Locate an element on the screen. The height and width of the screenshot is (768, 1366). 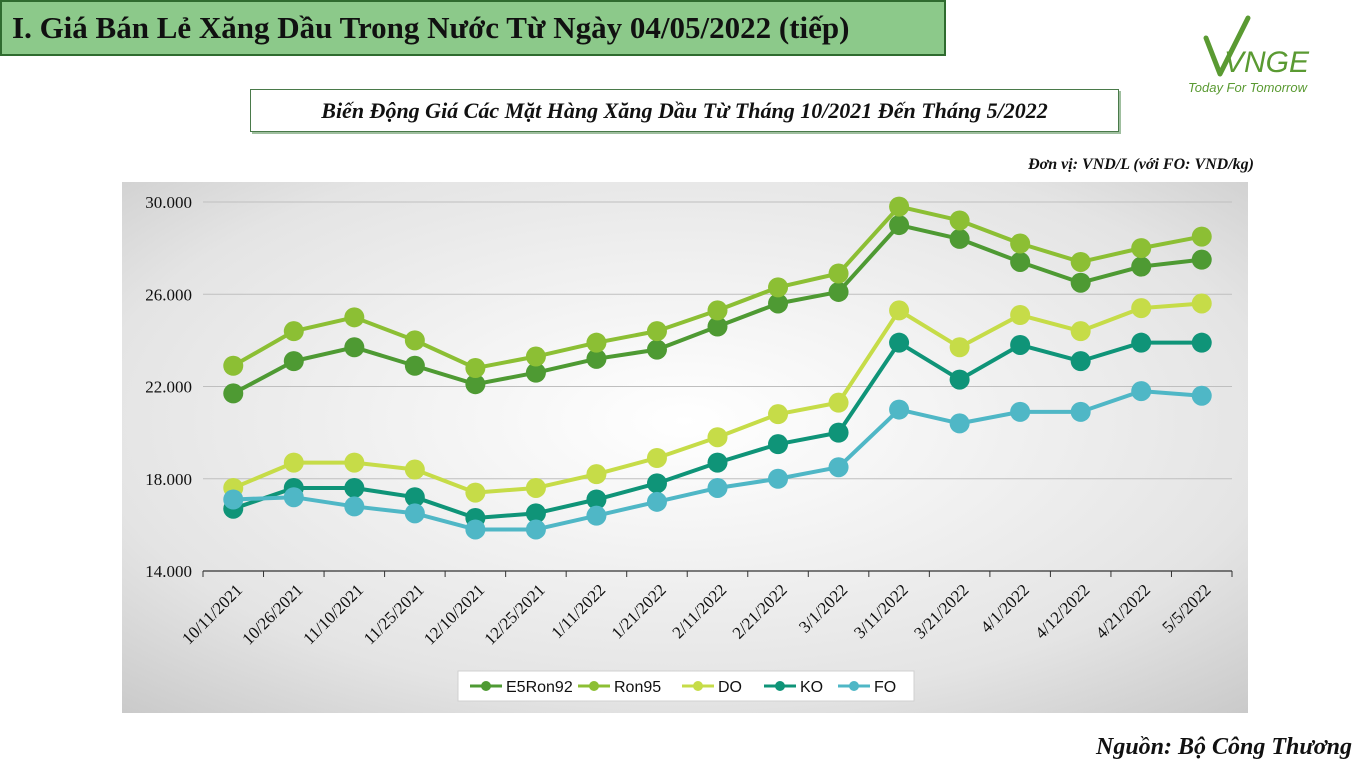
y-tick-label: 14.000 is located at coordinates (168, 571).